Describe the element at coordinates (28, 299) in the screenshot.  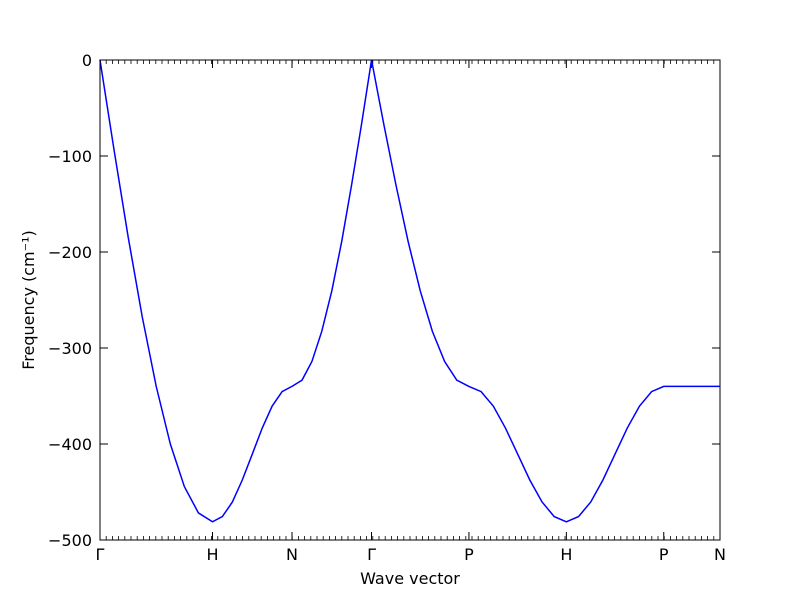
I see `y-axis-label: Frequency (cm⁻¹)` at that location.